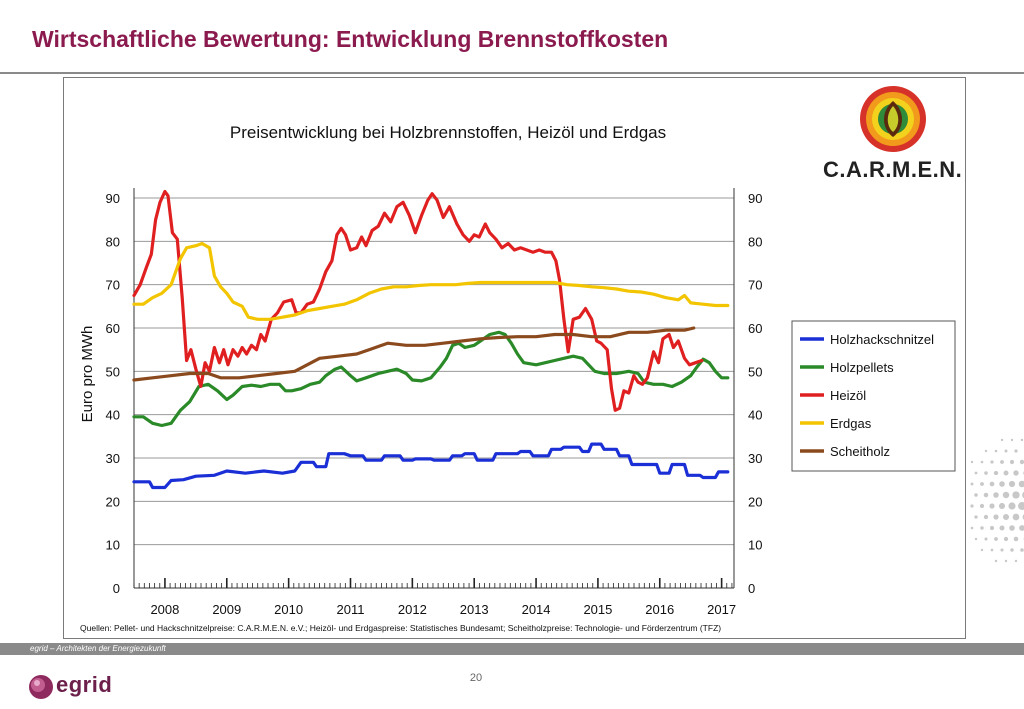 The height and width of the screenshot is (709, 1024). I want to click on legend-label: Holzhackschnitzel, so click(882, 339).